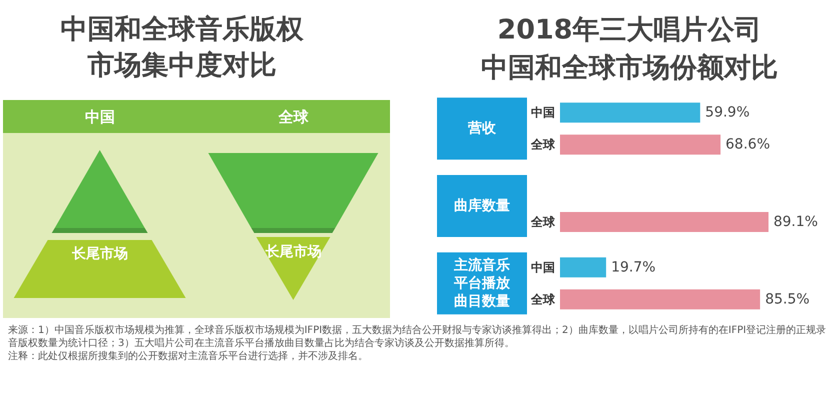 The height and width of the screenshot is (400, 839). Describe the element at coordinates (182, 47) in the screenshot. I see `text: 中国和全球音乐版权市场集中度对比` at that location.